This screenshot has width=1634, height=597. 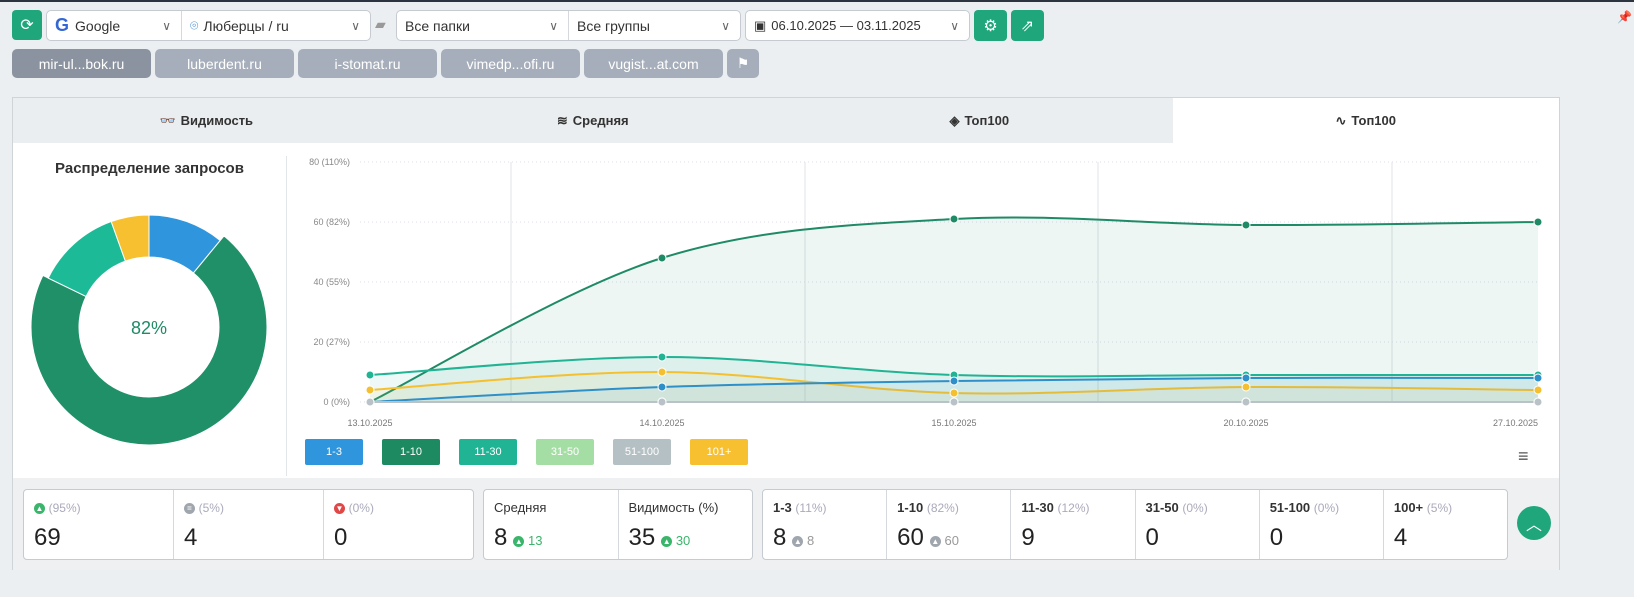 I want to click on tab-visibility: 👓 Видимость, so click(x=206, y=120).